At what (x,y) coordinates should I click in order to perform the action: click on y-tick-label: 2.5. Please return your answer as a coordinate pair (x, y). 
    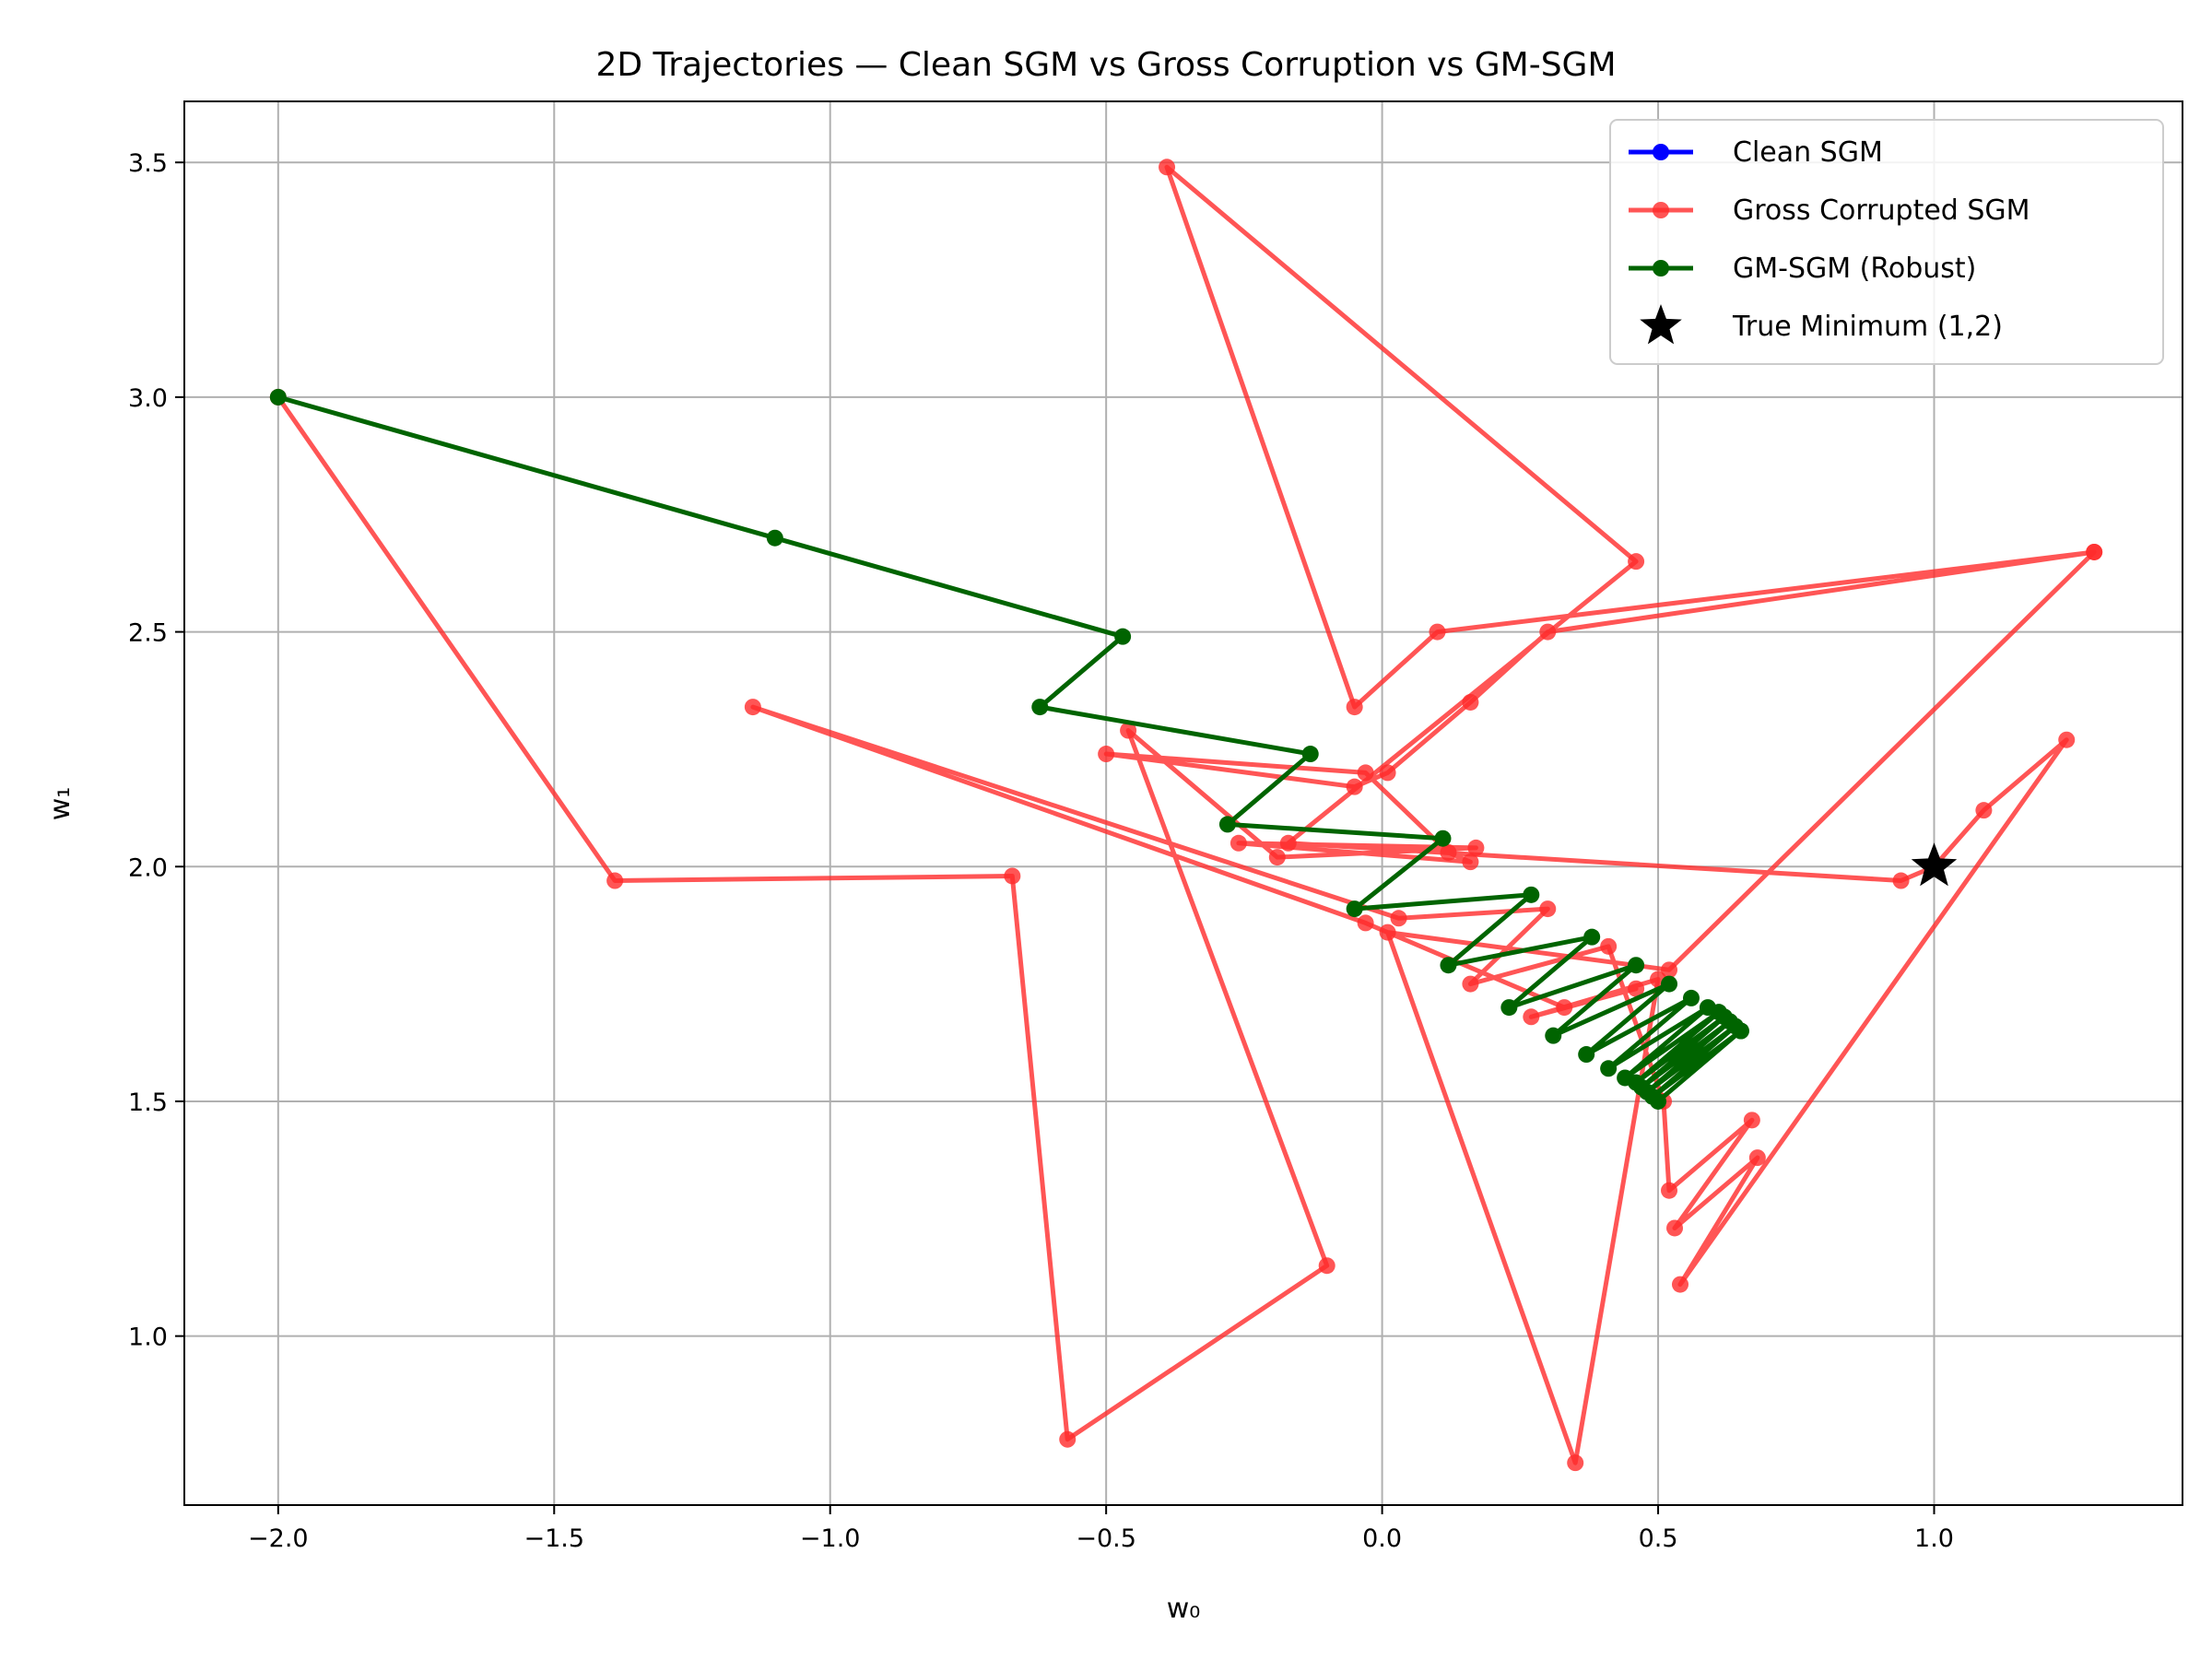
    Looking at the image, I should click on (148, 633).